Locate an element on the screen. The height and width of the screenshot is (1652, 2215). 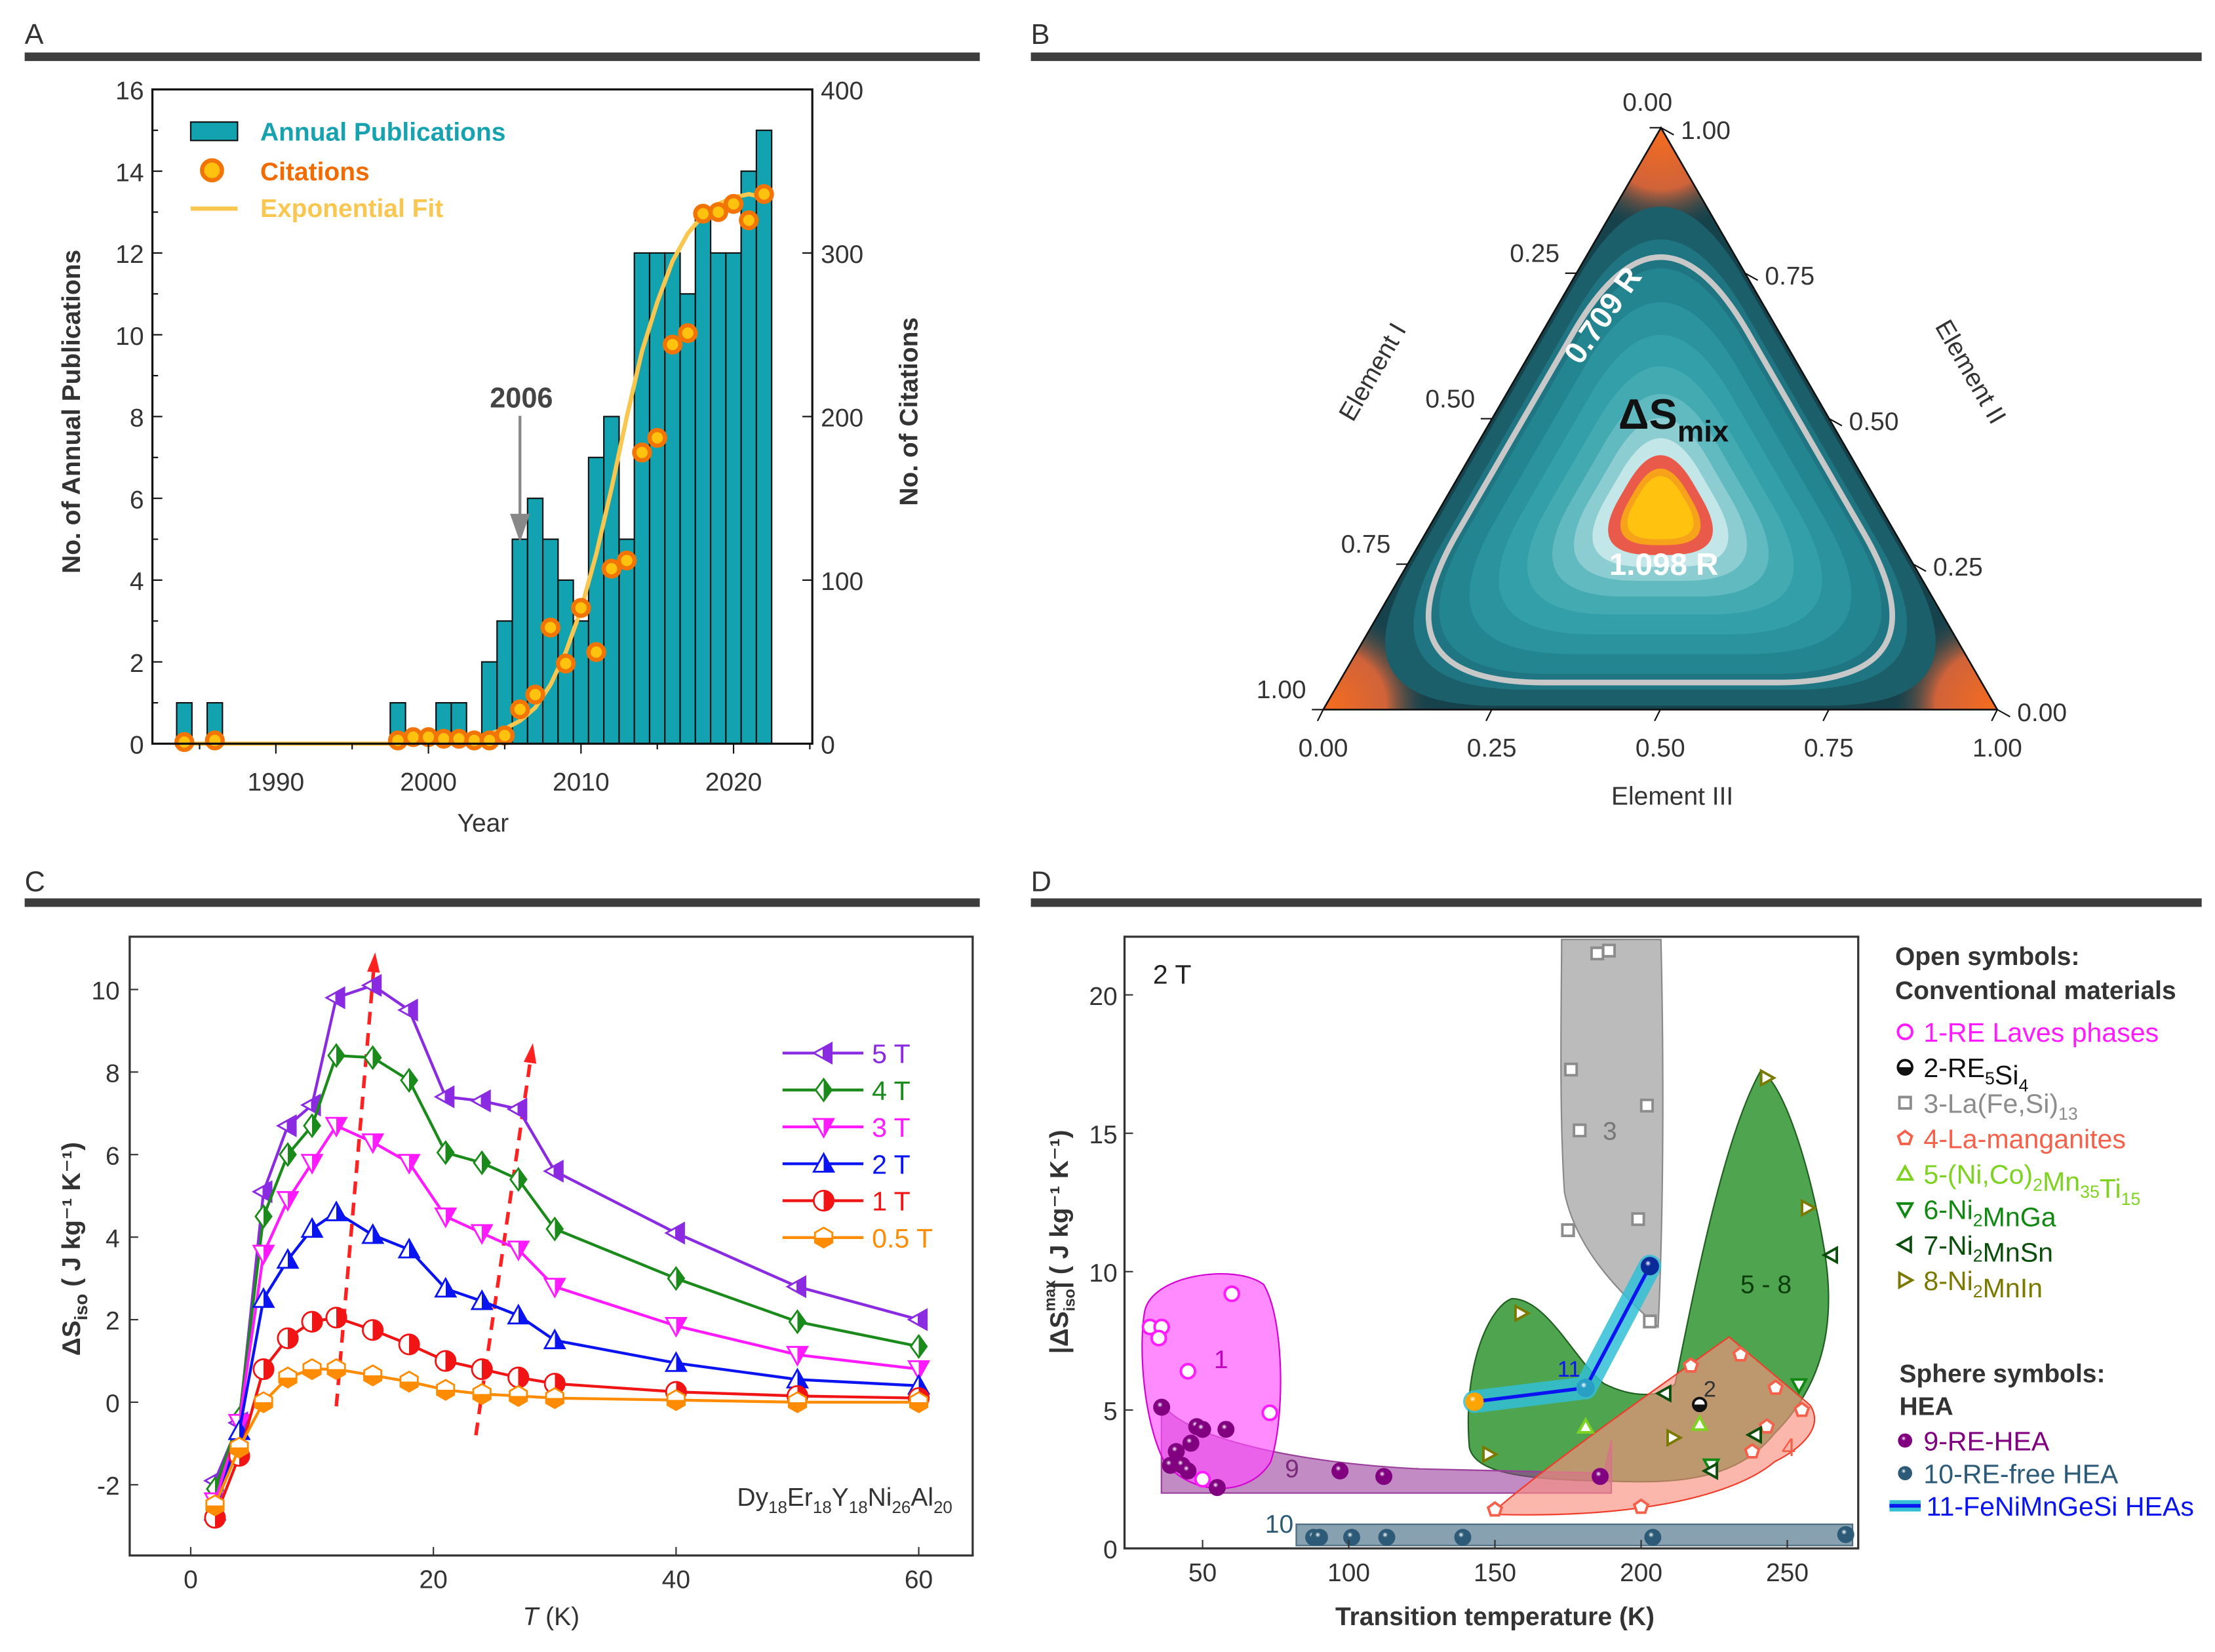
trend-arrow-head is located at coordinates (530, 1053).